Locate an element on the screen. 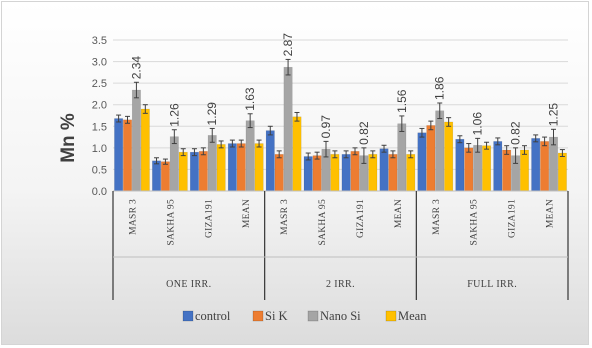 The image size is (592, 348). legend: control Si K Nano Si Mean is located at coordinates (304, 316).